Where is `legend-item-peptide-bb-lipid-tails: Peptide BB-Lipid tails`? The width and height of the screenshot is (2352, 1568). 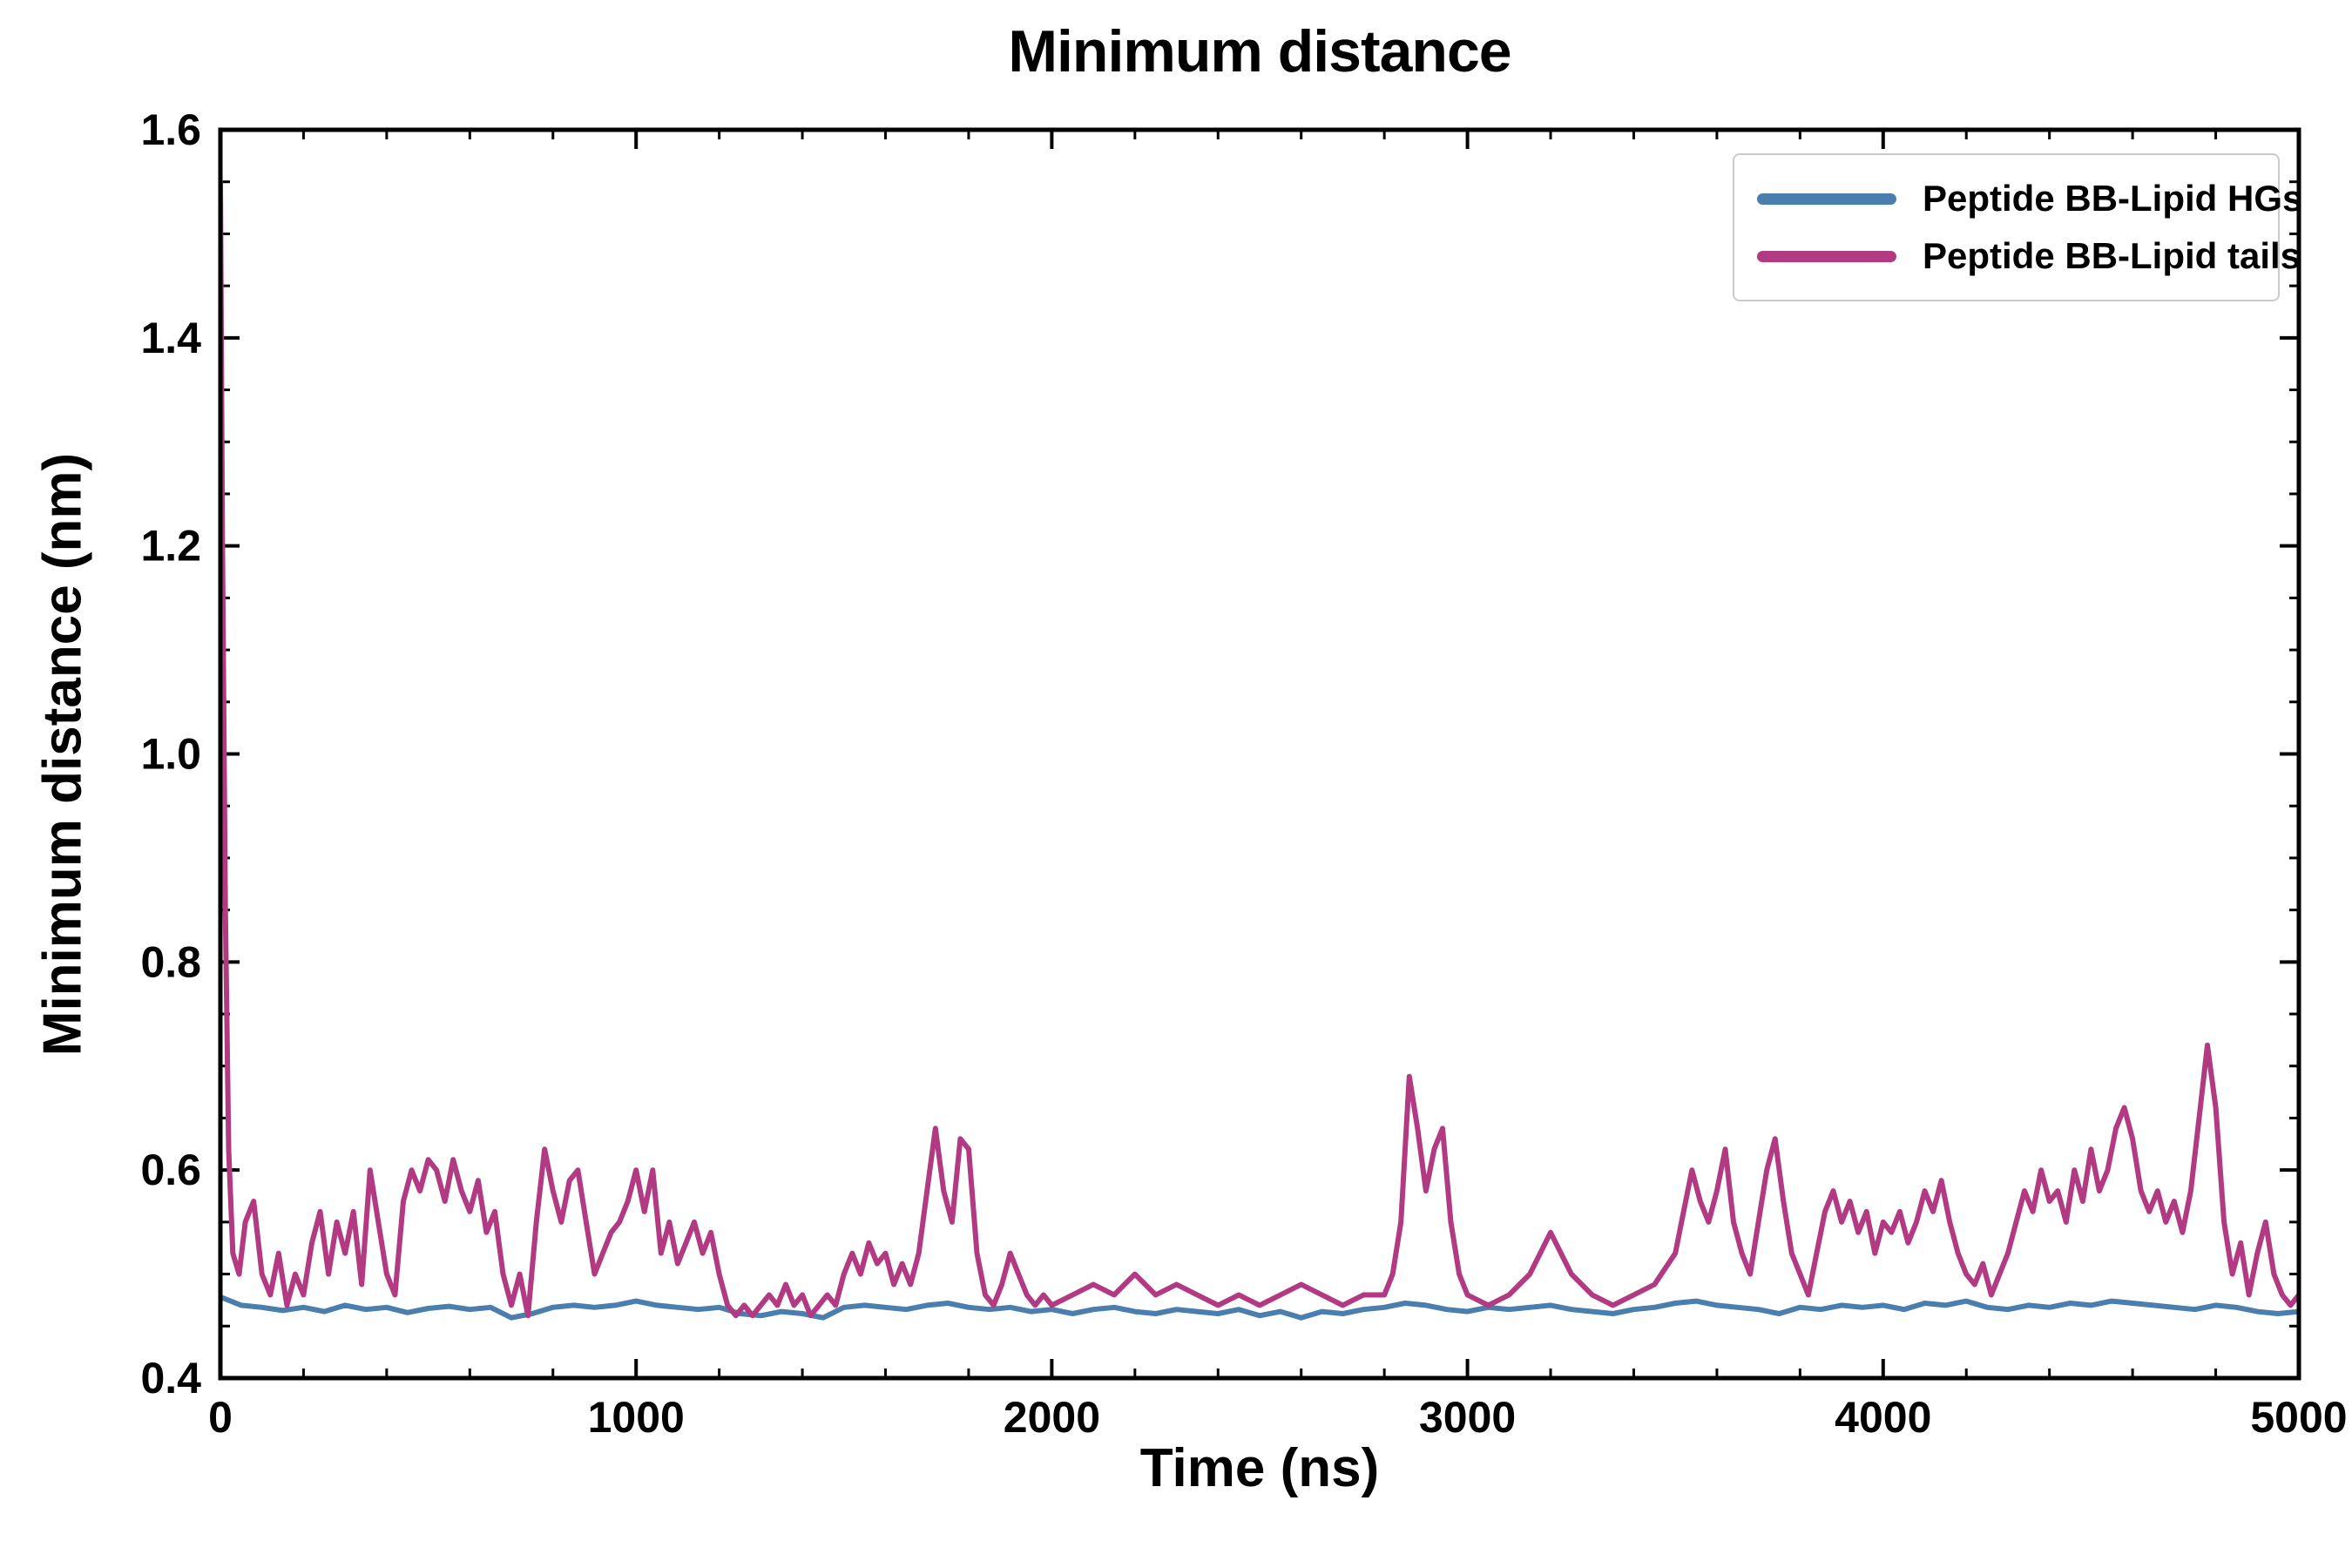 legend-item-peptide-bb-lipid-tails: Peptide BB-Lipid tails is located at coordinates (2017, 256).